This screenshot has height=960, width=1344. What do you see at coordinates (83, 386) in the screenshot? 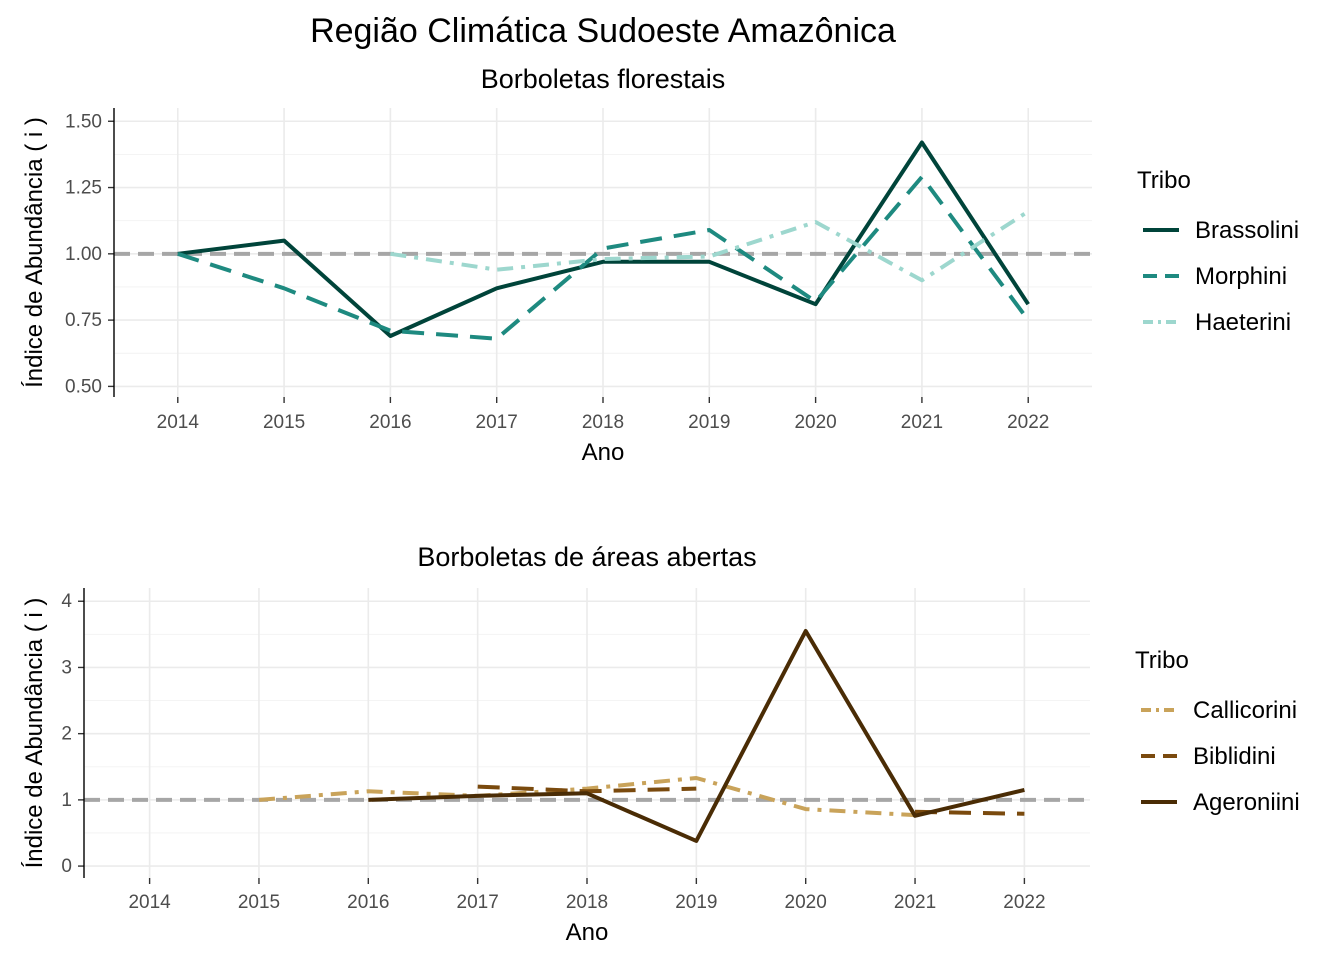
I see `y-tick-label: 0.50` at bounding box center [83, 386].